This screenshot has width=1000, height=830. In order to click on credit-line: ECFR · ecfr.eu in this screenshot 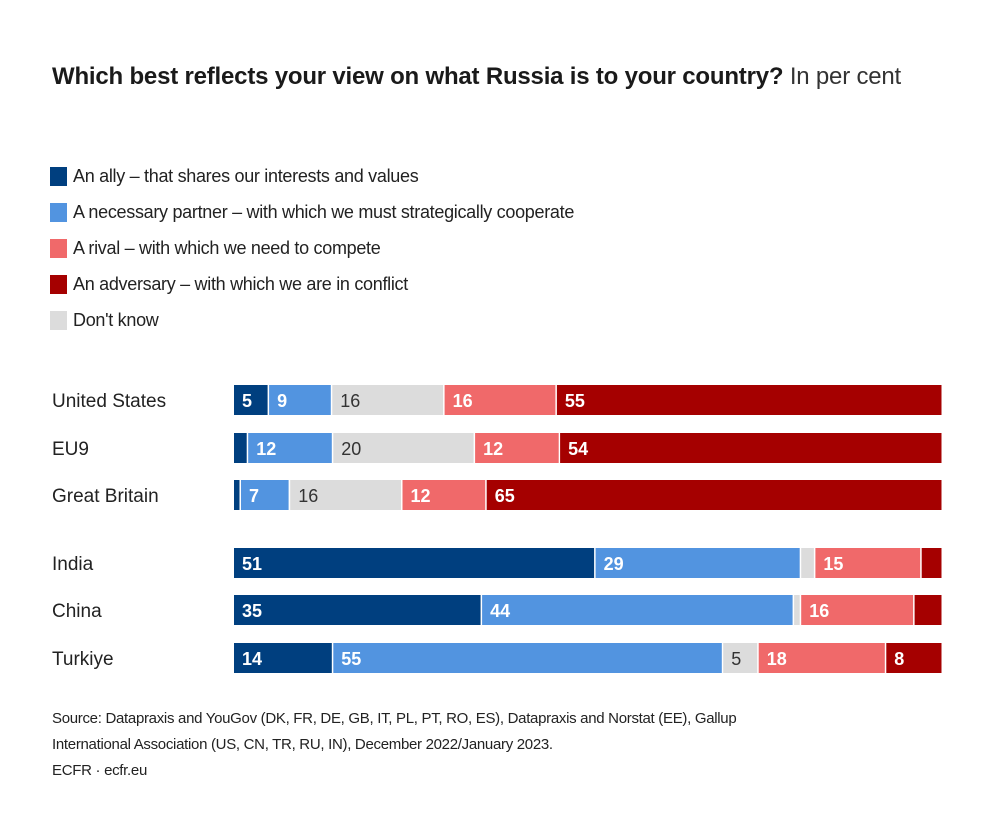, I will do `click(99, 770)`.